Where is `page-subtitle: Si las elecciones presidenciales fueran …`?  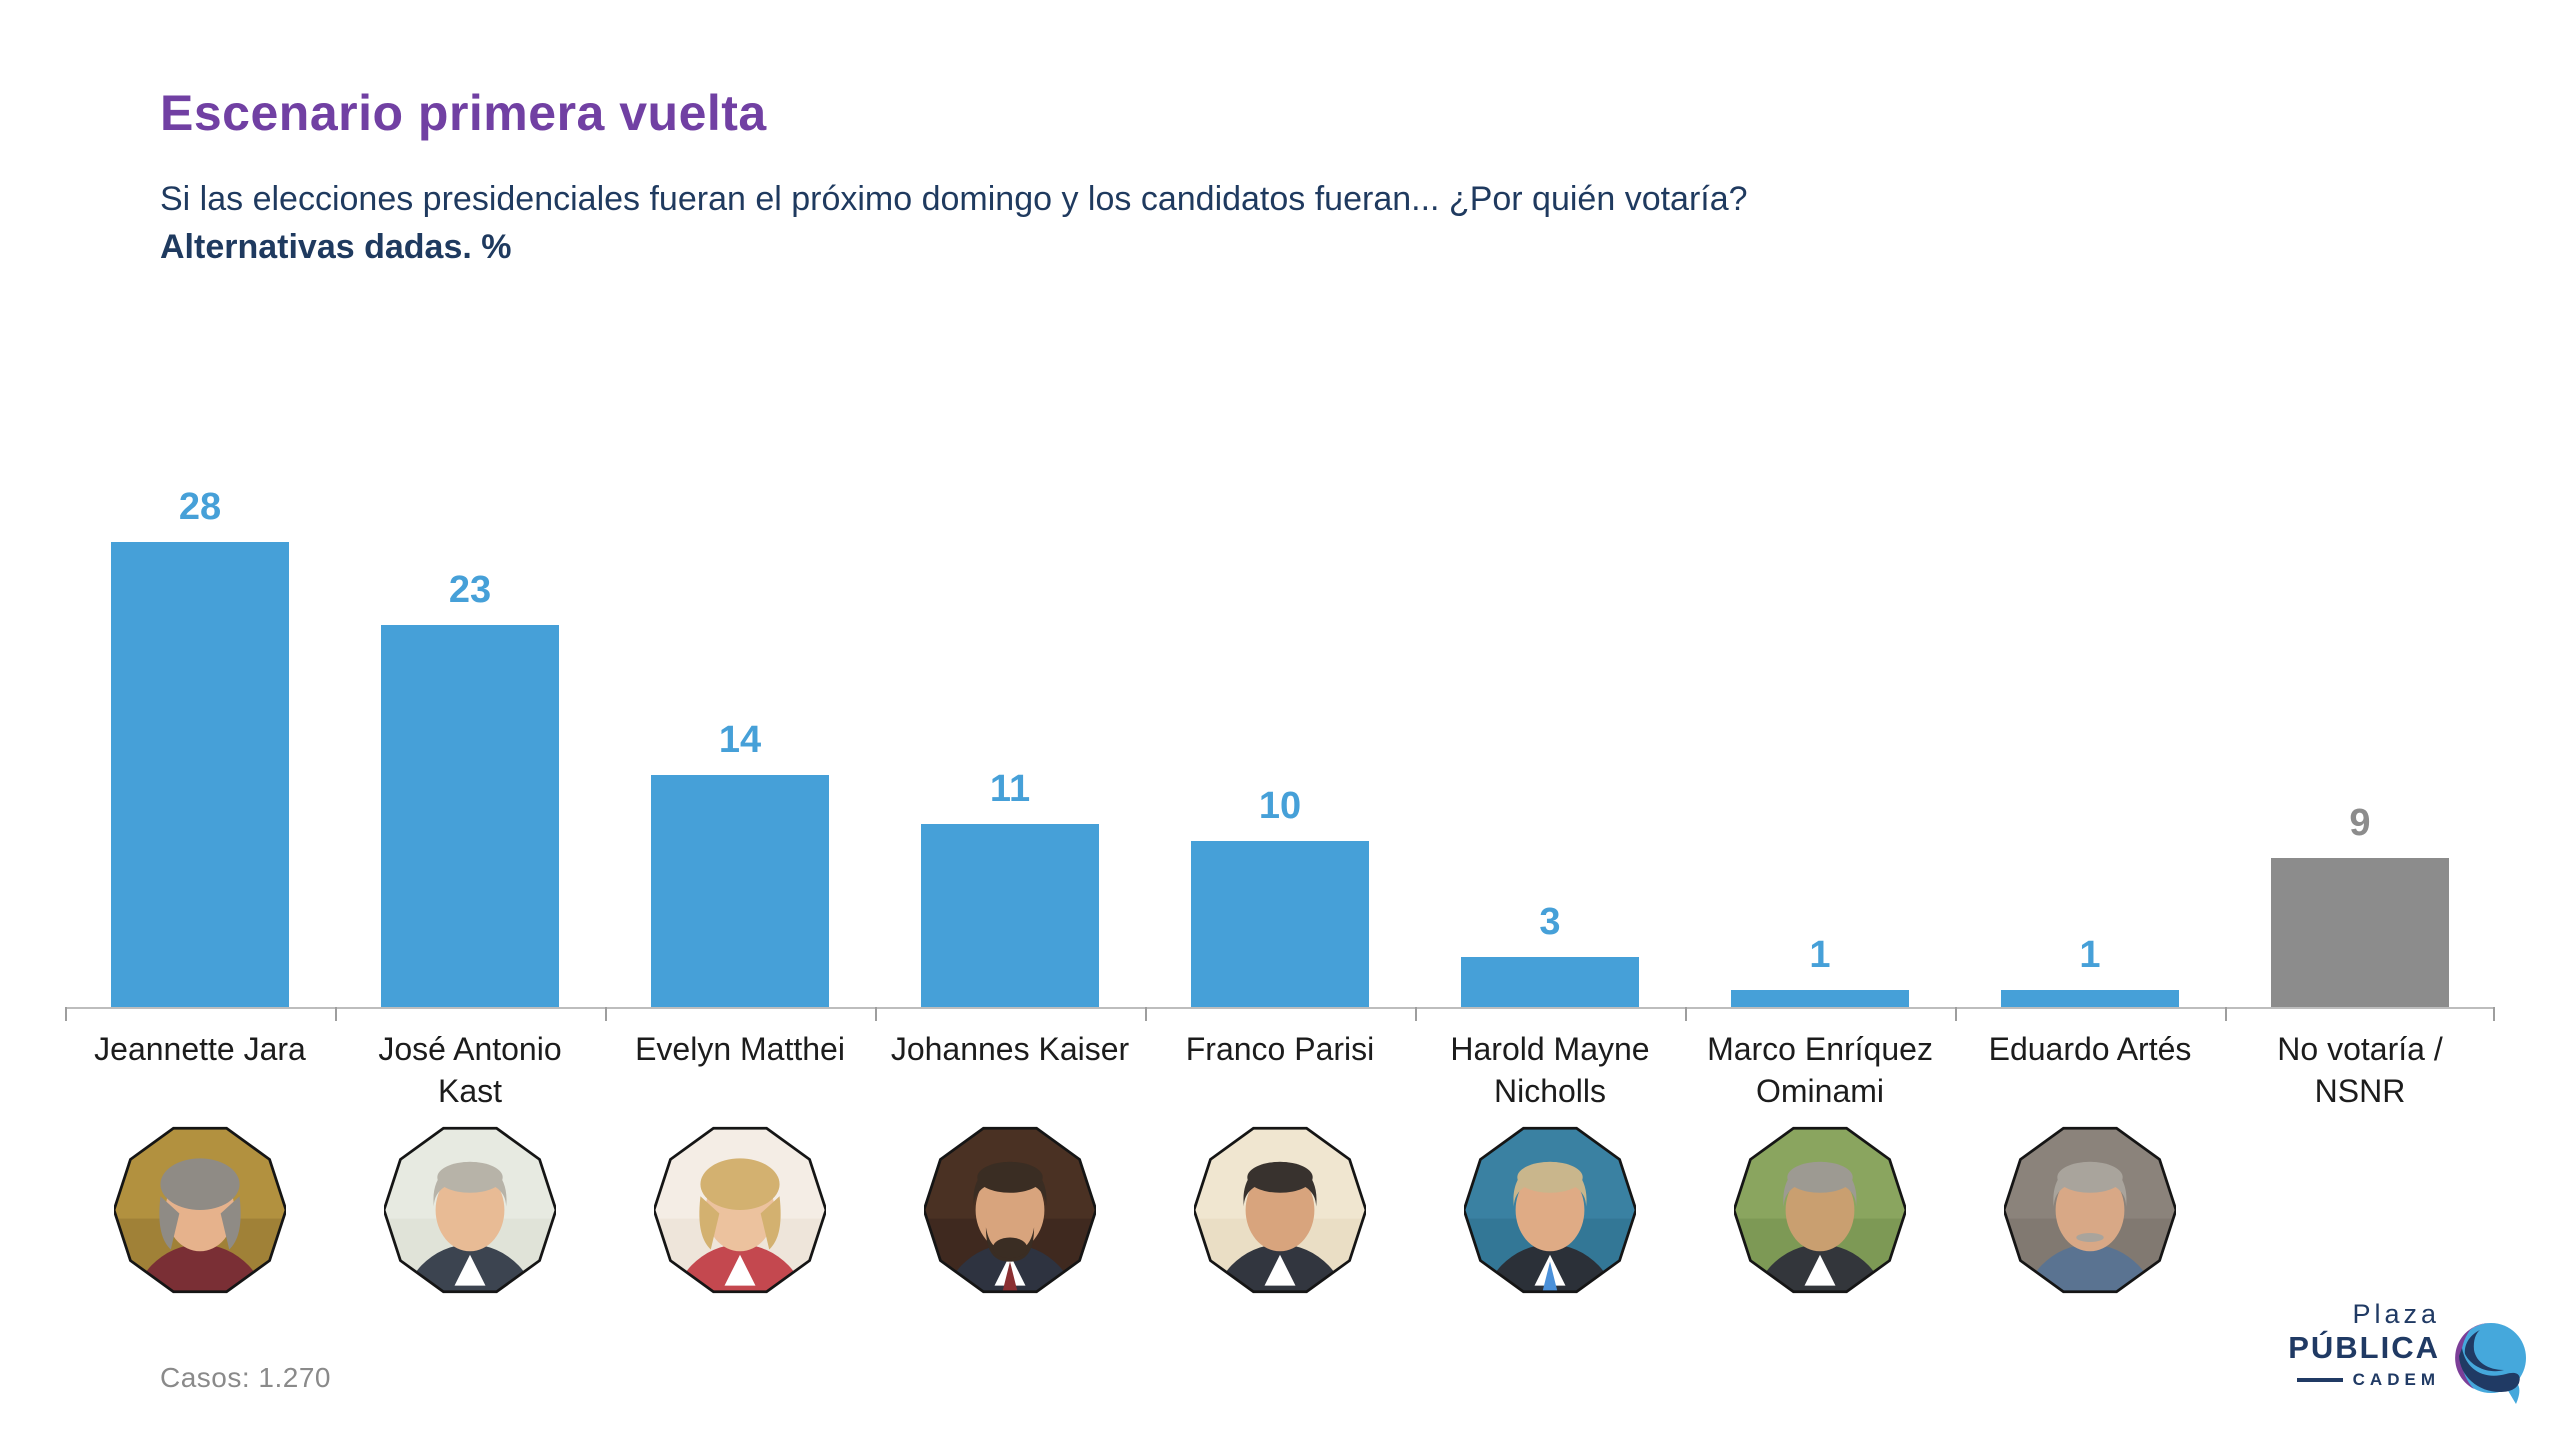
page-subtitle: Si las elecciones presidenciales fueran … is located at coordinates (954, 199).